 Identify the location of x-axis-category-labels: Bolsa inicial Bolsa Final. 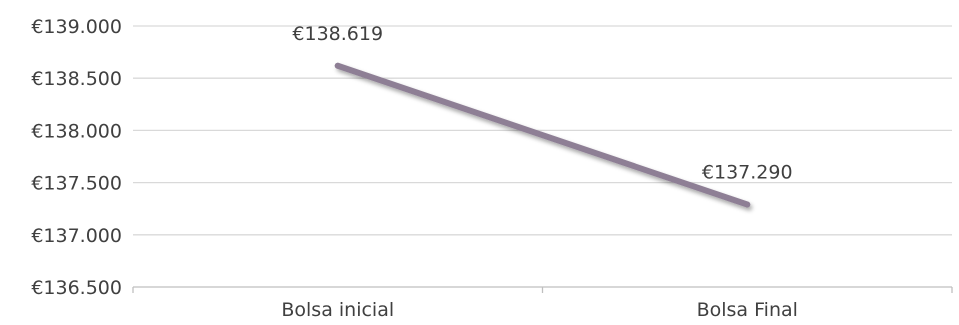
(539, 310).